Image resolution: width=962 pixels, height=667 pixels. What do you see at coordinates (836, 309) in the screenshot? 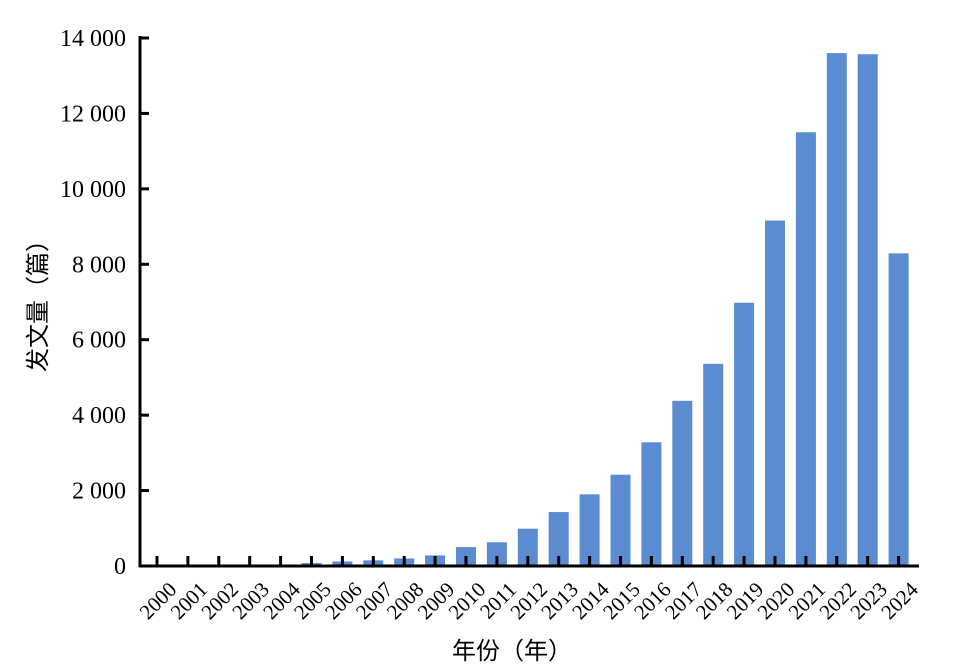
I see `bar-2022` at bounding box center [836, 309].